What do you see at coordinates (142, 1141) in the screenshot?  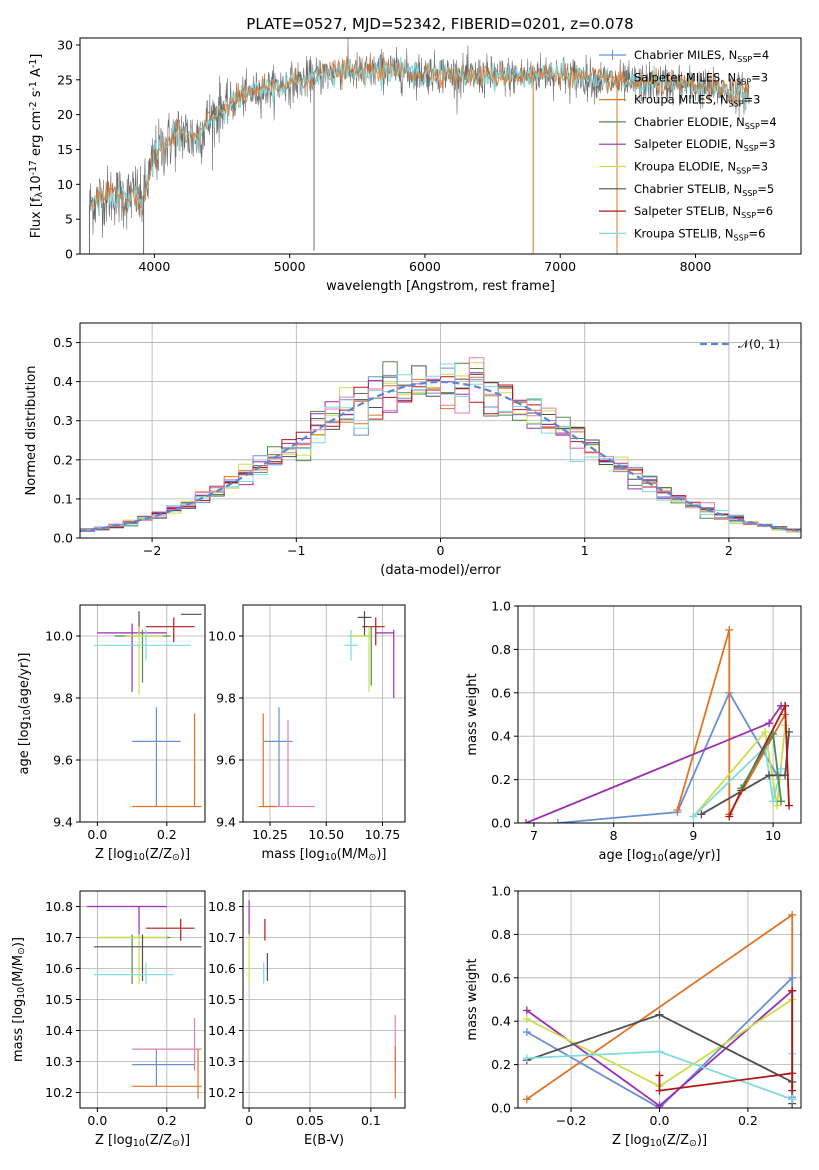 I see `x-axis-label: Z [log10(Z/Z⊙)]` at bounding box center [142, 1141].